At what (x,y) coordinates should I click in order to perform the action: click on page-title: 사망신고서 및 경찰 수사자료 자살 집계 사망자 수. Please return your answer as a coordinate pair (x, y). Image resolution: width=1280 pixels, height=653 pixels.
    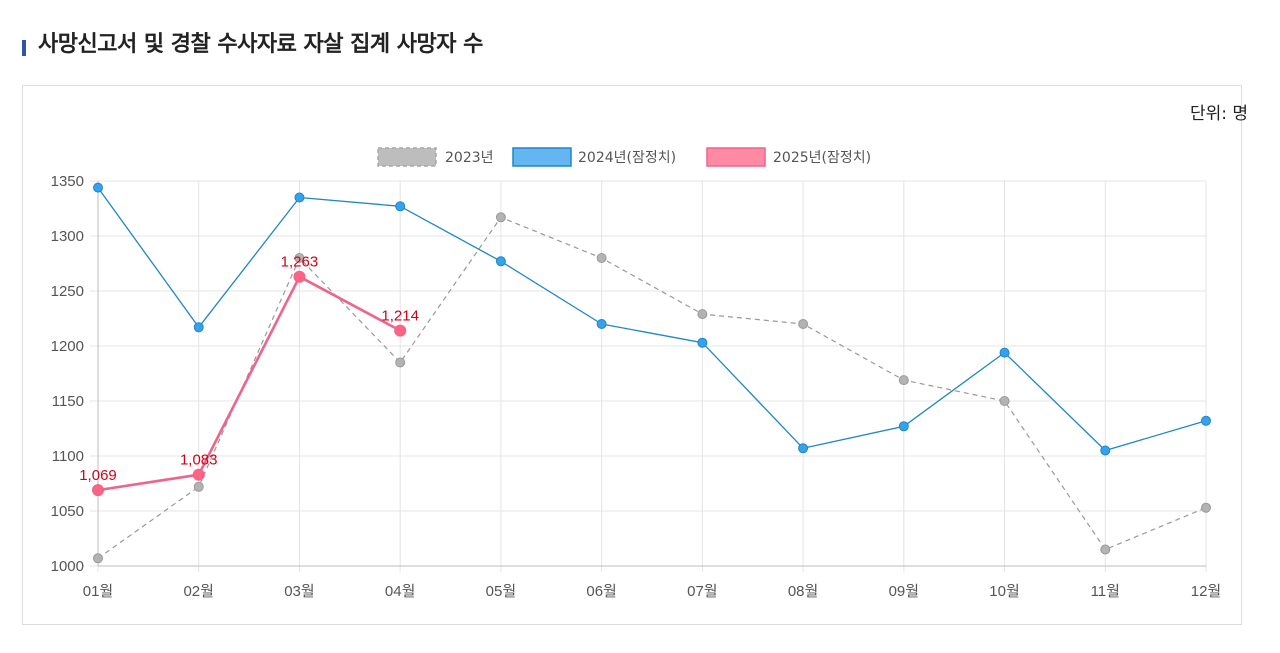
    Looking at the image, I should click on (260, 44).